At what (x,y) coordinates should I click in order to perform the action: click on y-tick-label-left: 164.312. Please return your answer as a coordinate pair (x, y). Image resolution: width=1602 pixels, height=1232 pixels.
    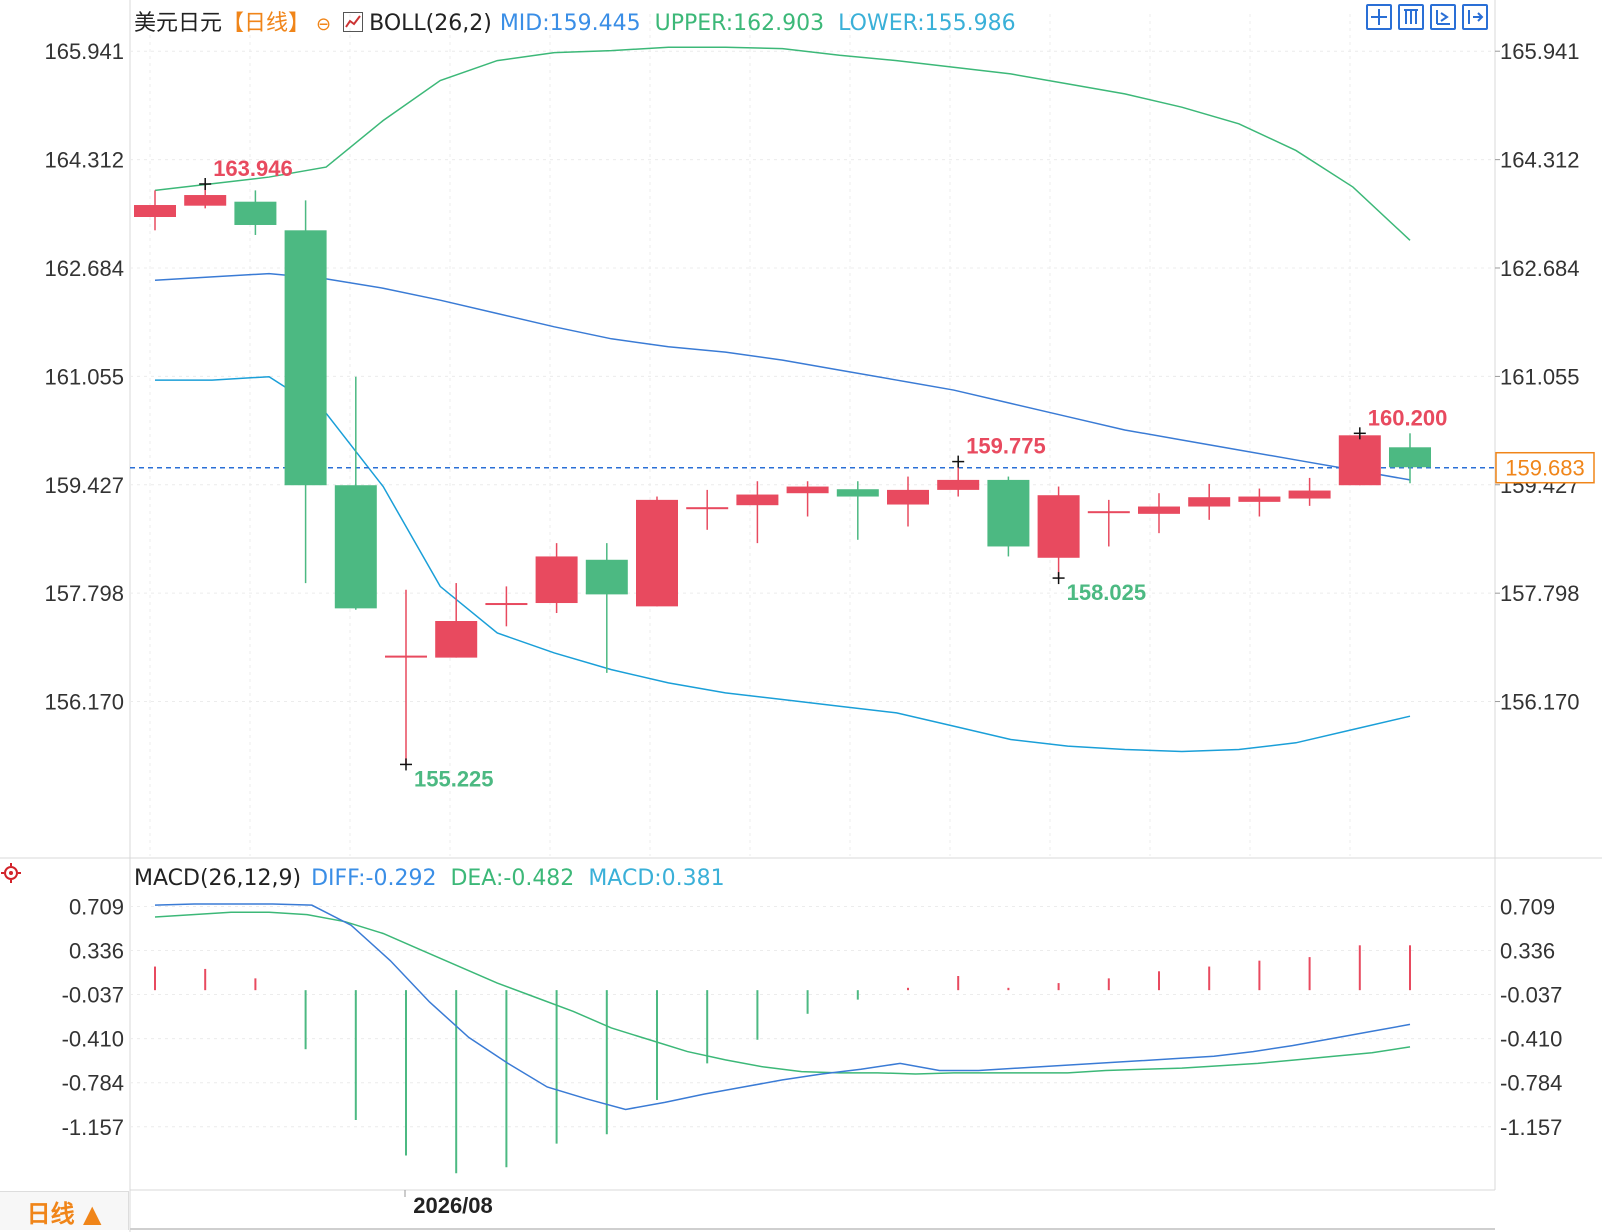
    Looking at the image, I should click on (84, 160).